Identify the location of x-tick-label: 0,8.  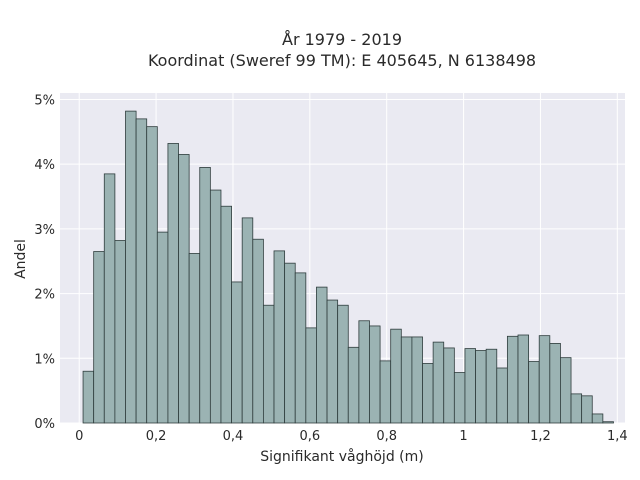
(386, 436).